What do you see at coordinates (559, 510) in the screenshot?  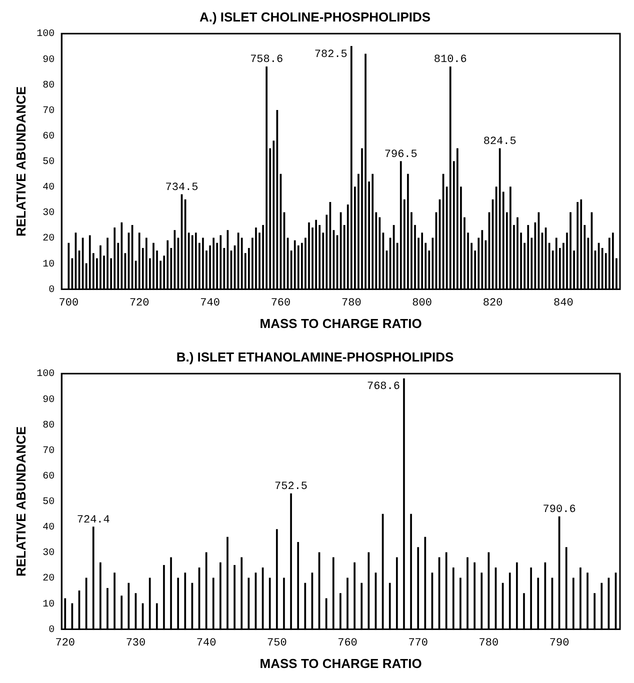 I see `annotation: 790.6` at bounding box center [559, 510].